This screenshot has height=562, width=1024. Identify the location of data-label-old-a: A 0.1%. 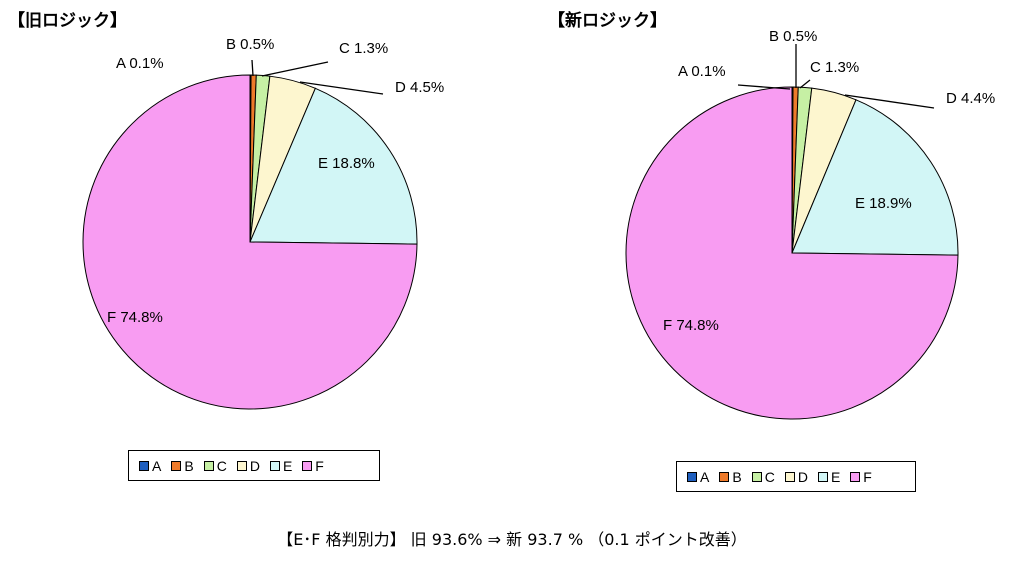
(140, 63).